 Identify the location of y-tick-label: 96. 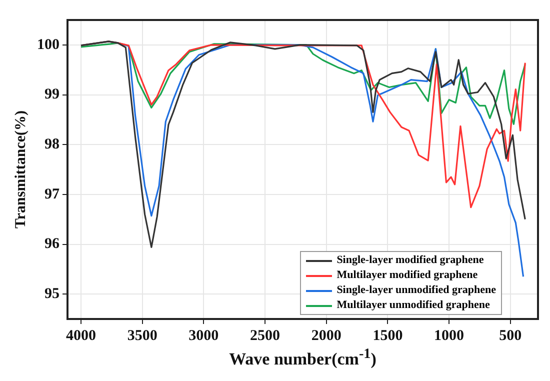
(52, 244).